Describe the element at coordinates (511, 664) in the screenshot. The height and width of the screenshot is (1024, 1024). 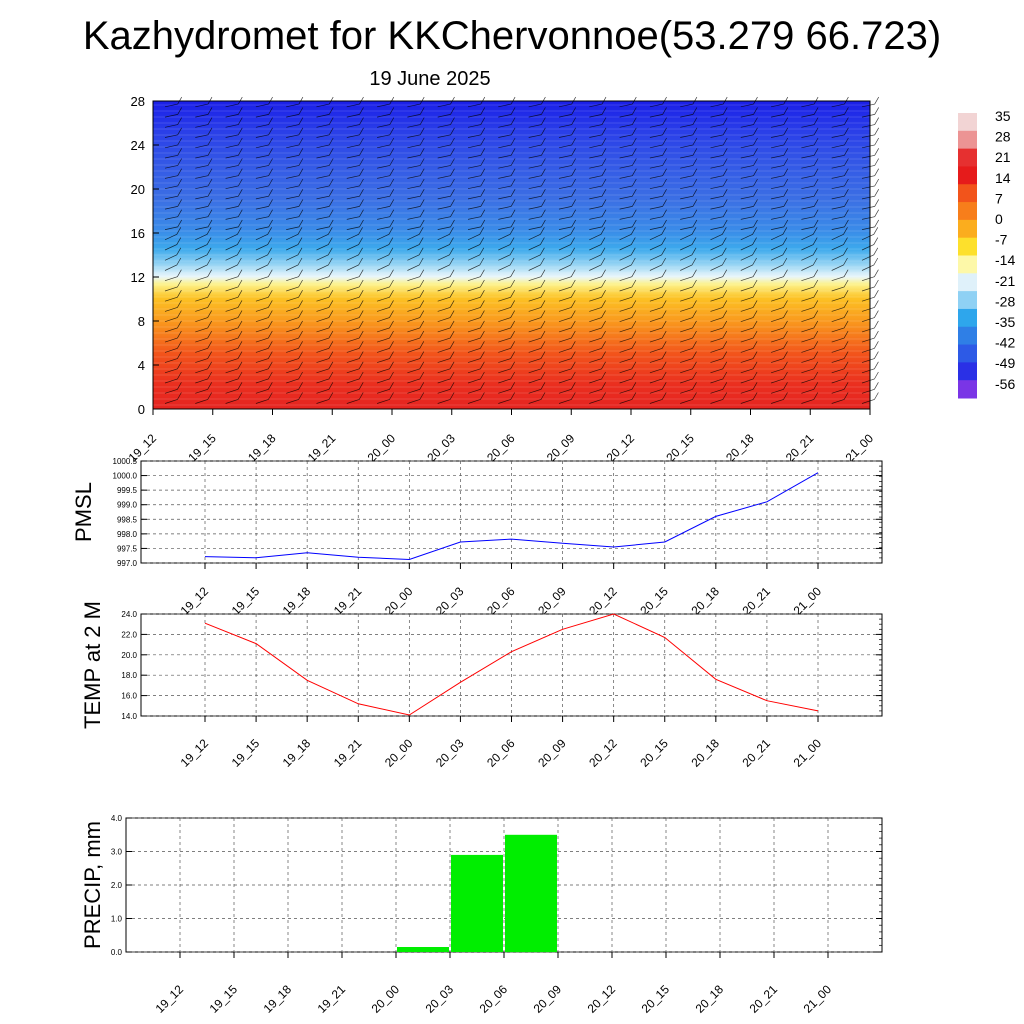
I see `temp-series-line` at that location.